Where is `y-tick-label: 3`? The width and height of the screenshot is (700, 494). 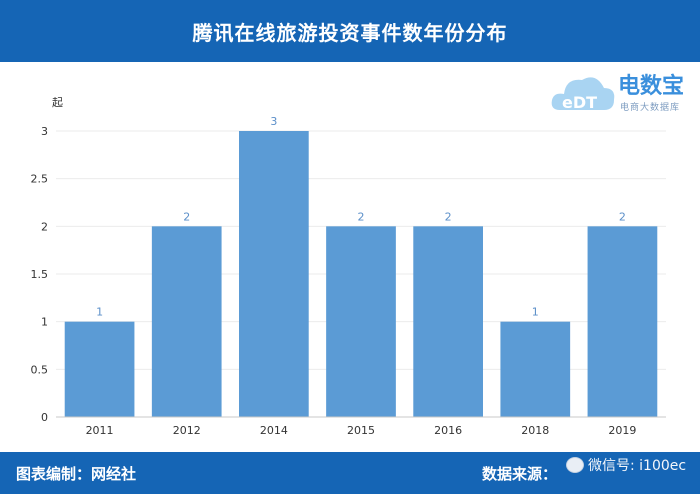
y-tick-label: 3 is located at coordinates (44, 131).